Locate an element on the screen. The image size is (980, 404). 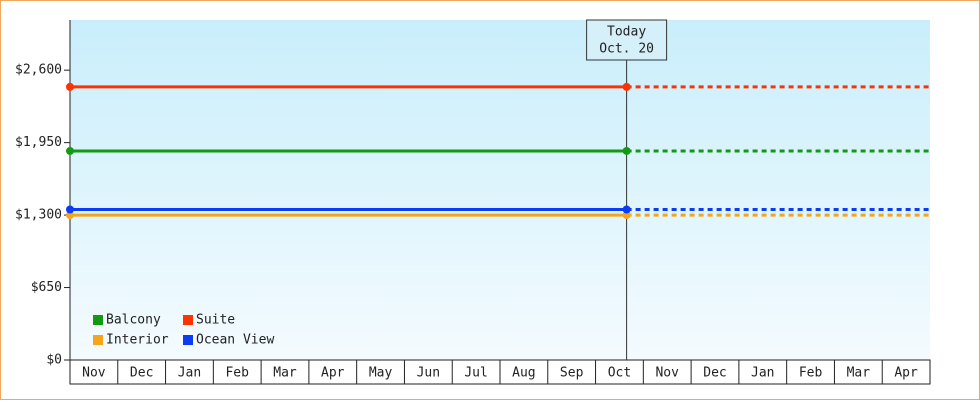
today-box is located at coordinates (627, 40).